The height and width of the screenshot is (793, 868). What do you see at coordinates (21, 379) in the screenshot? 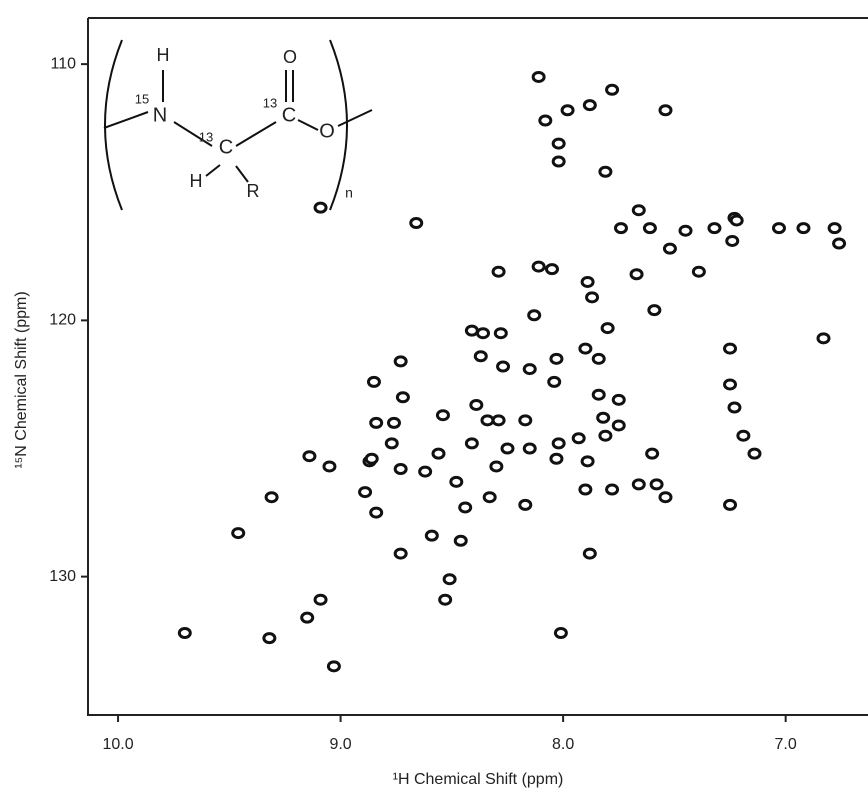
I see `y-axis-label: ¹⁵N Chemical Shift (ppm)` at bounding box center [21, 379].